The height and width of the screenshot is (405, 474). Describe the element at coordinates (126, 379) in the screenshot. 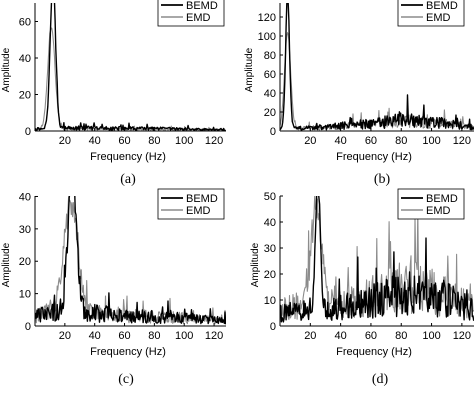

I see `panel-label: (c)` at that location.